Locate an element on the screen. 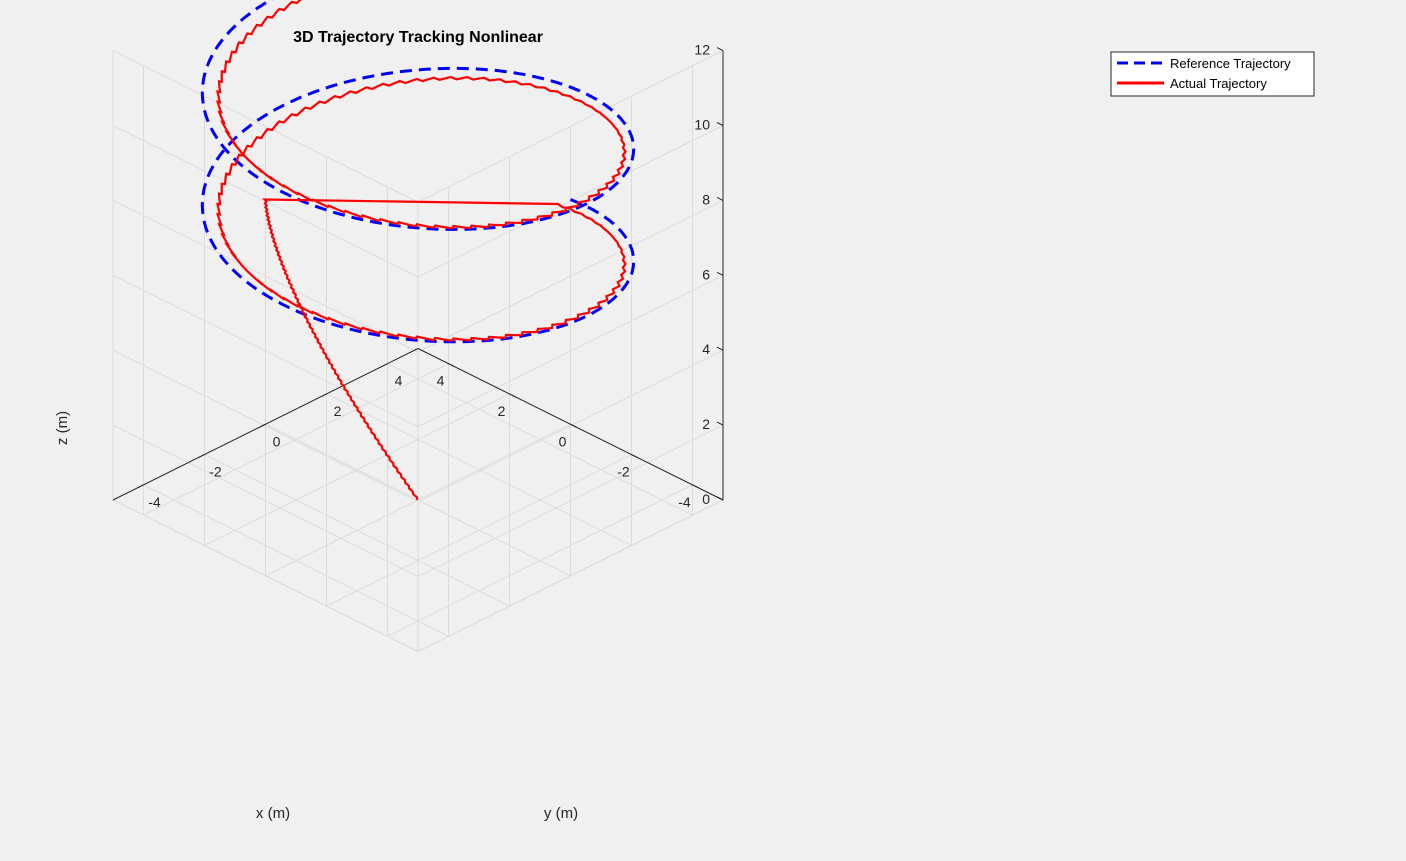 This screenshot has width=1406, height=861. z-tick-label: 2 is located at coordinates (706, 424).